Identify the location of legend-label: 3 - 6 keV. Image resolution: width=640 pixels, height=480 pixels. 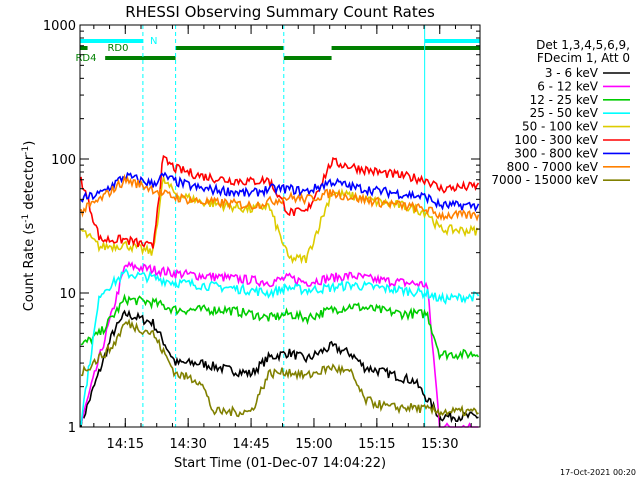
(572, 73).